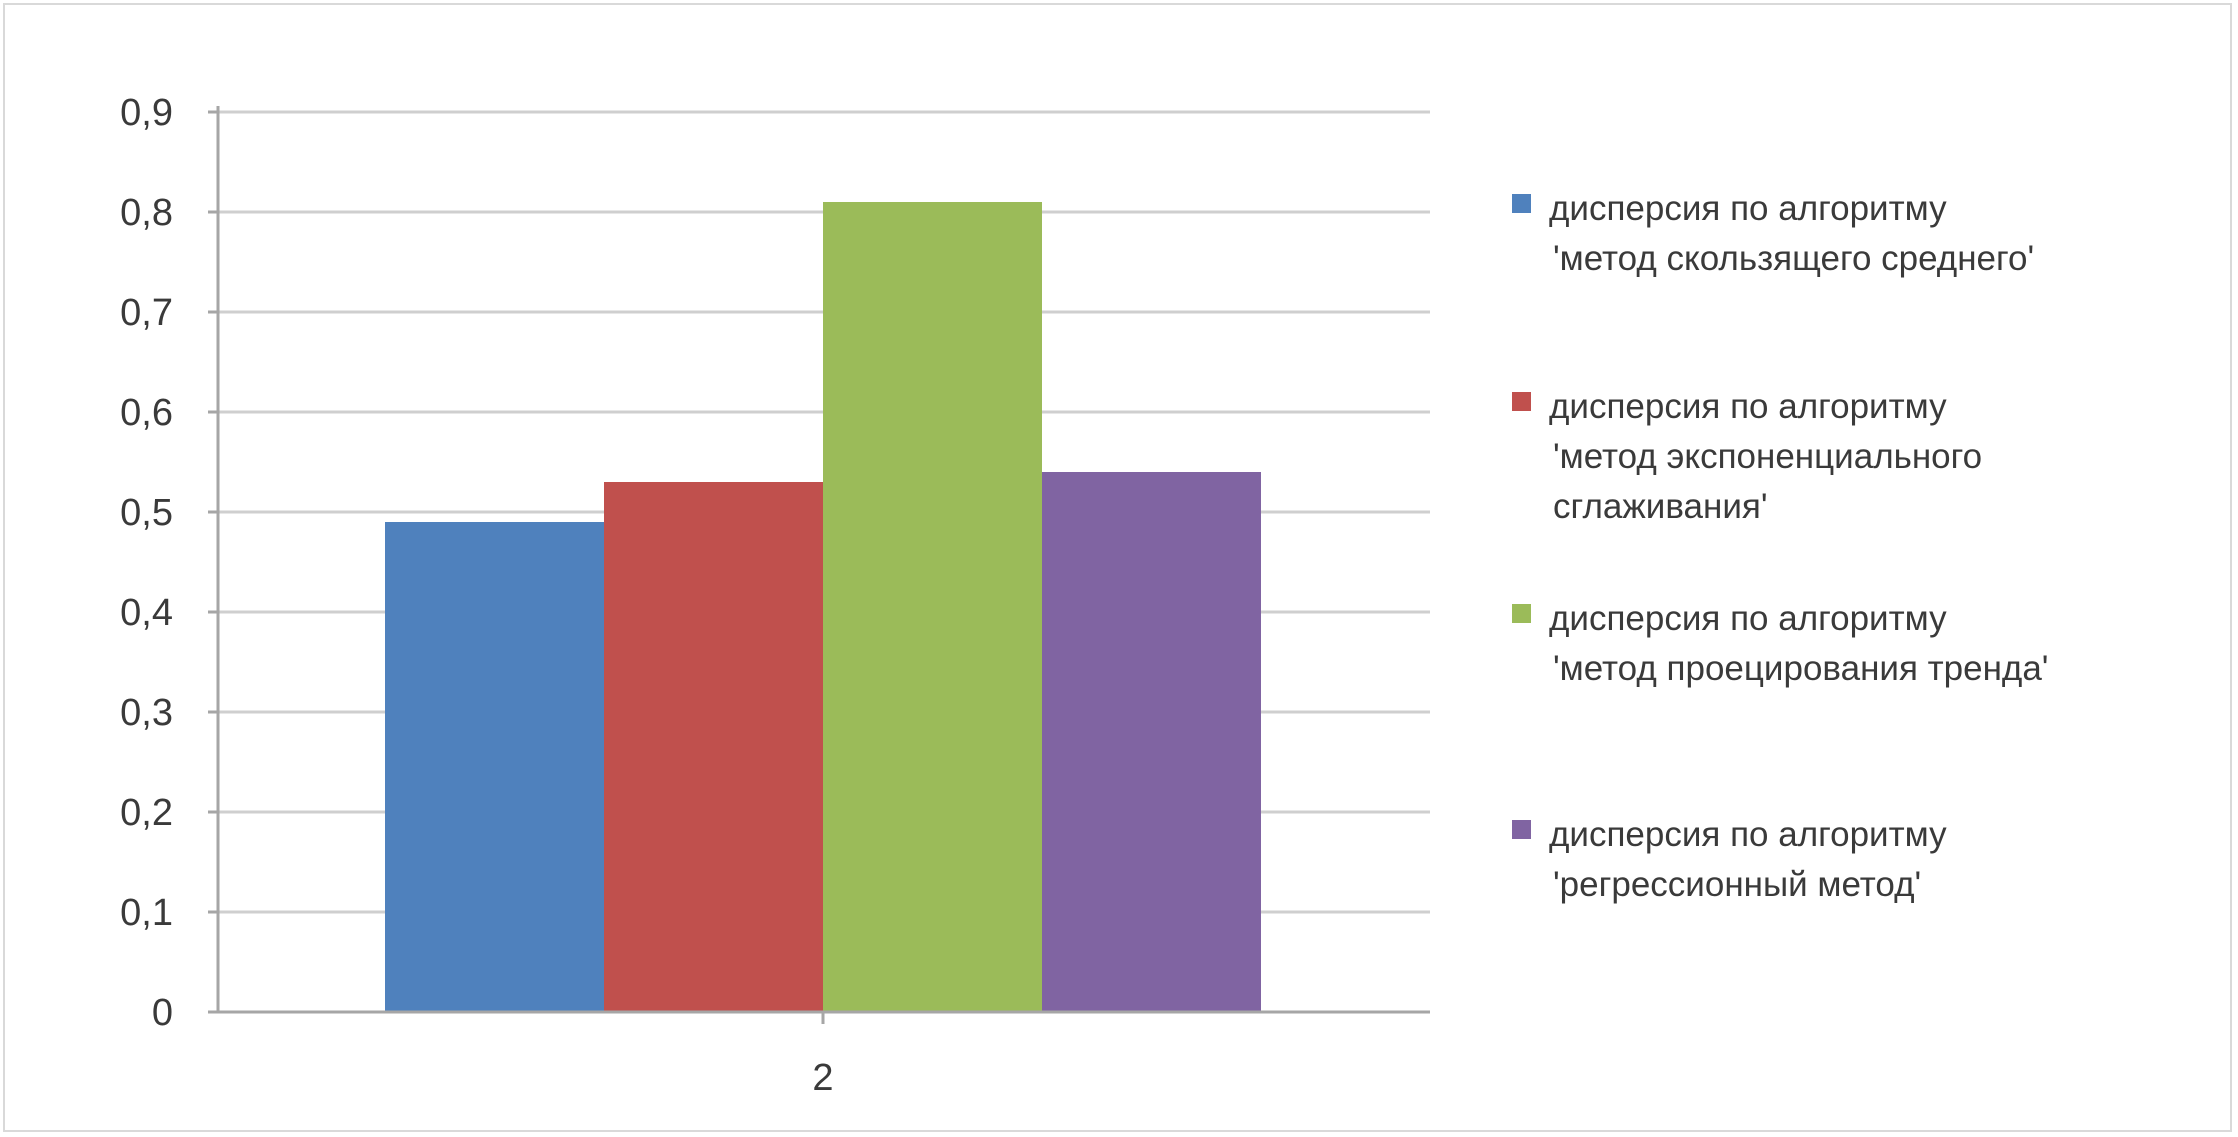 The image size is (2238, 1137). Describe the element at coordinates (1767, 456) in the screenshot. I see `legend-label: 'метод экспоненциального` at that location.